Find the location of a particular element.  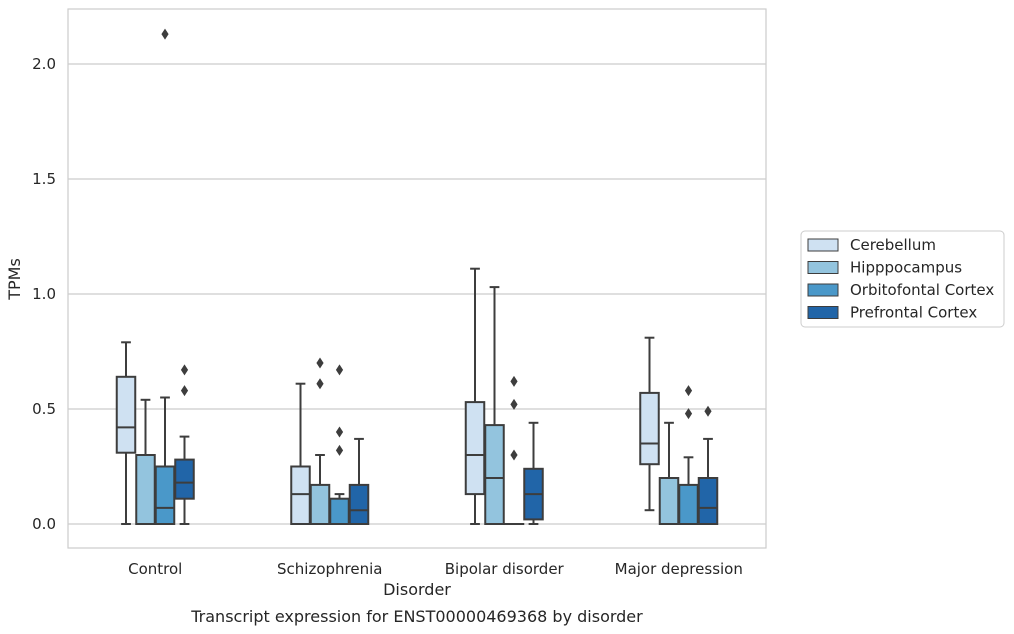

legend-frame is located at coordinates (902, 279).